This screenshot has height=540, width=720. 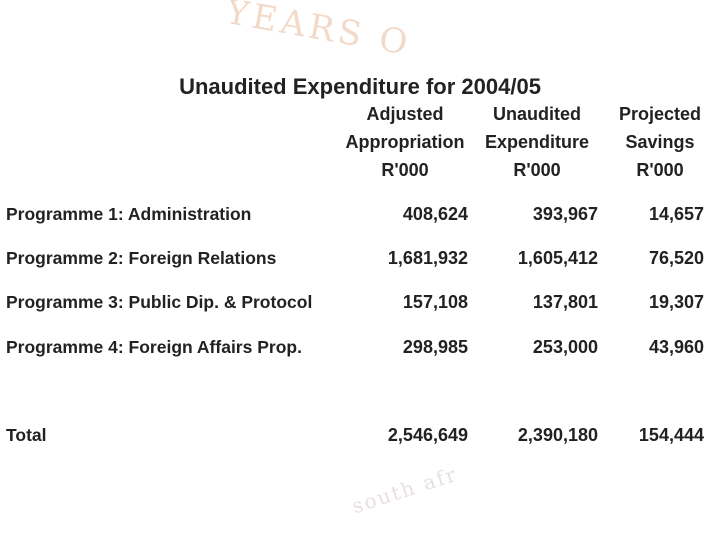 What do you see at coordinates (435, 347) in the screenshot?
I see `cell-value: 298,985` at bounding box center [435, 347].